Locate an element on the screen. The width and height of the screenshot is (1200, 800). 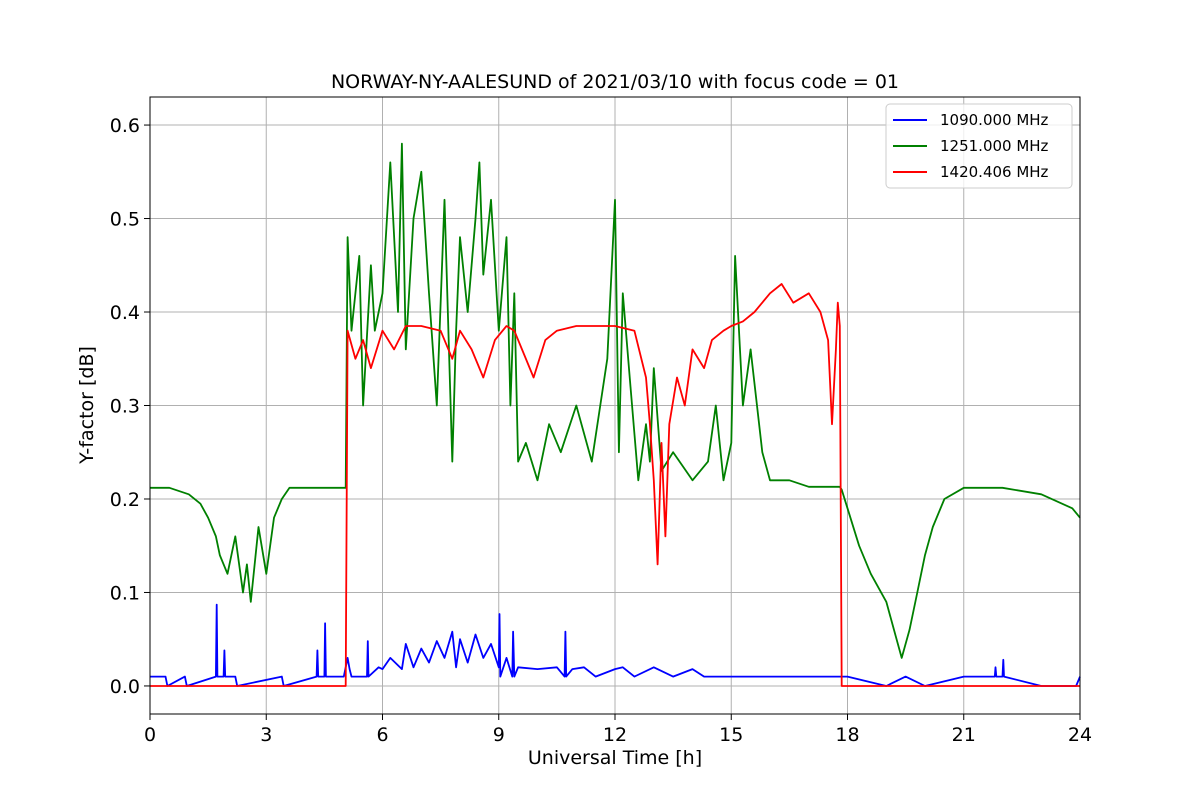
x-tick-label: 3 is located at coordinates (266, 735).